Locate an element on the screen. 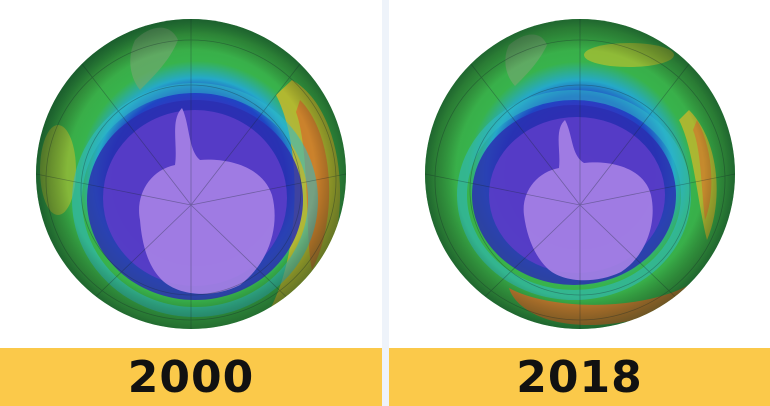  year-label-2000: 2000 is located at coordinates (191, 377).